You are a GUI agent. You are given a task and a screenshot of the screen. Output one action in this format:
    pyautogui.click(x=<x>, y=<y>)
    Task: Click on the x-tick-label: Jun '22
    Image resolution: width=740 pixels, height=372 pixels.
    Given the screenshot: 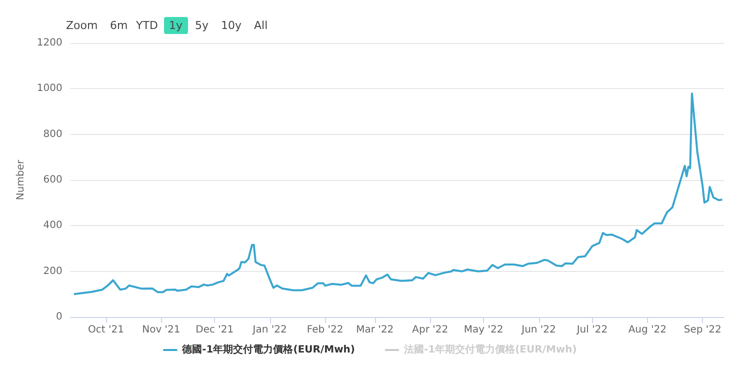 What is the action you would take?
    pyautogui.click(x=538, y=330)
    